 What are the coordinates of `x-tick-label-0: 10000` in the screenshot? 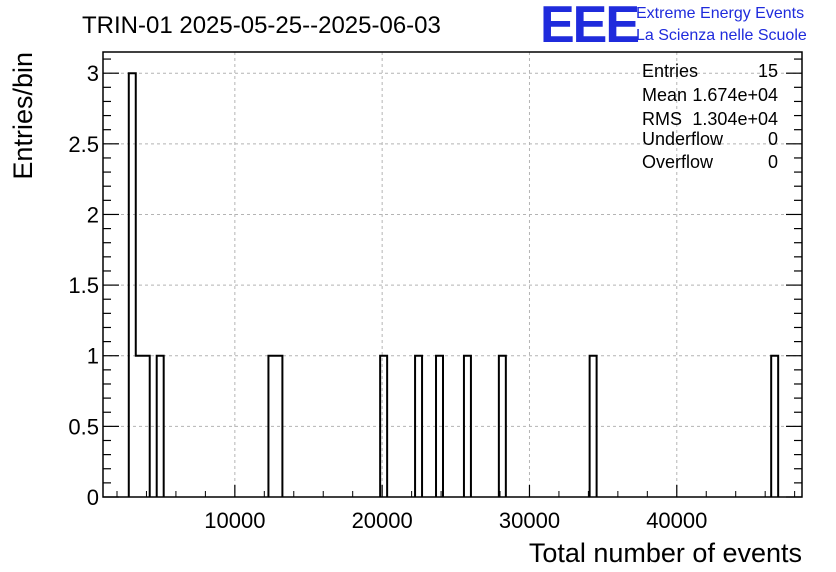 It's located at (234, 520).